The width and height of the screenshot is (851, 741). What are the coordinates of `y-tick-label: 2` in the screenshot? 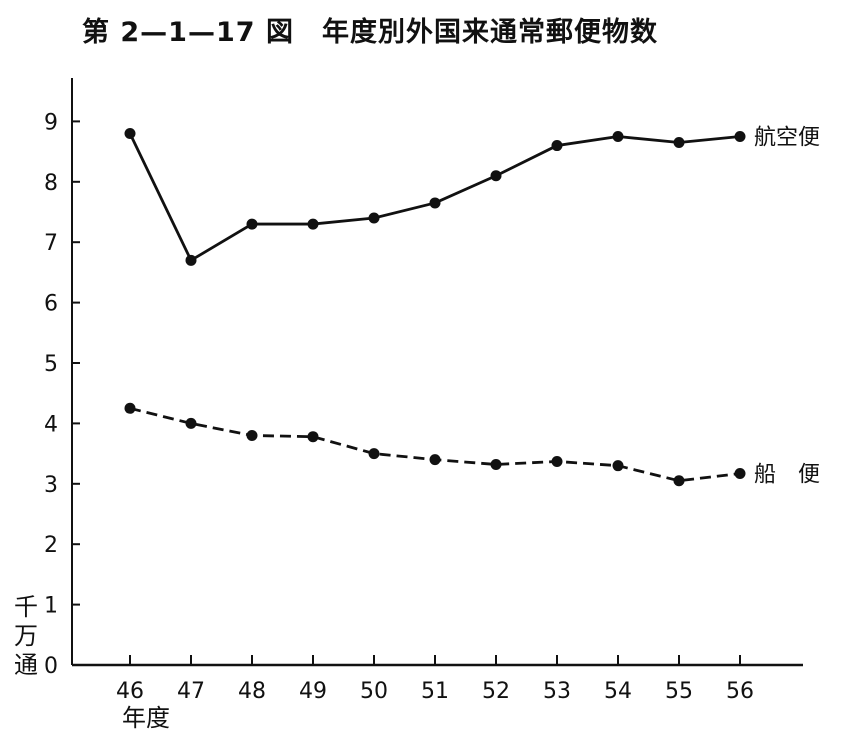 It's located at (51, 545).